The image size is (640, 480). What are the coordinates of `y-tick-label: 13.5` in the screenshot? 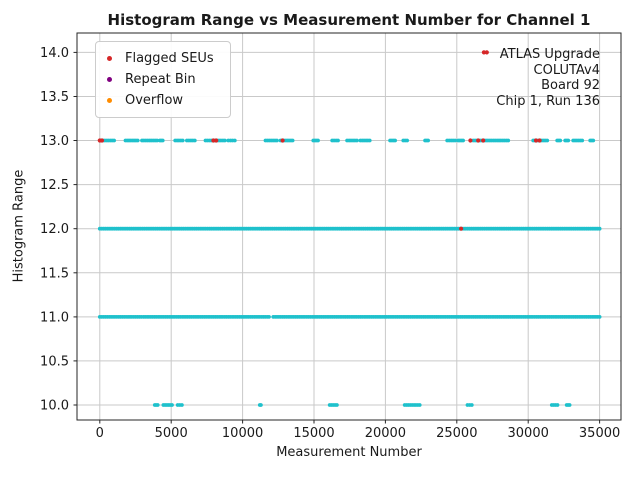 It's located at (54, 97).